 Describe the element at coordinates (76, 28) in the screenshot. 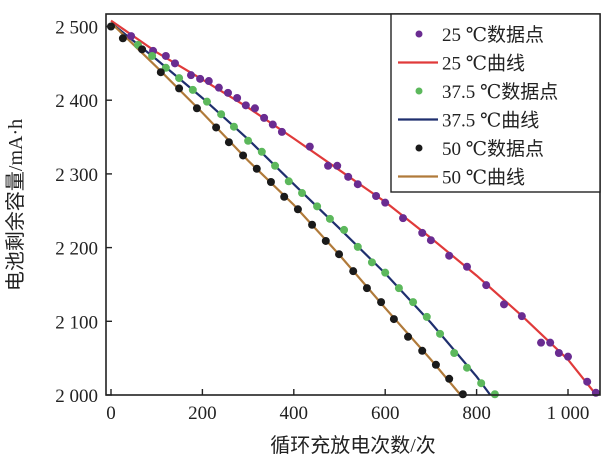

I see `y-tick-label: 2 500` at that location.